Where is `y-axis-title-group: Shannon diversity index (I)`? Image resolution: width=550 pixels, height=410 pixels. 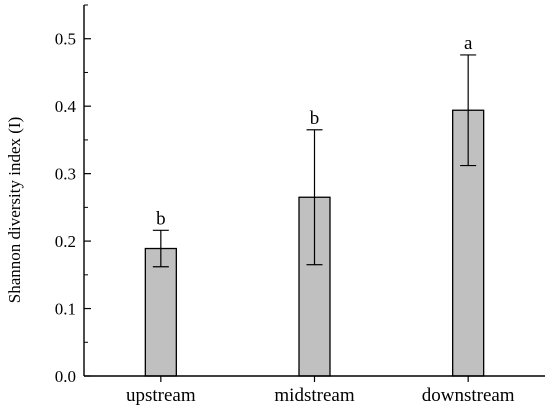 y-axis-title-group: Shannon diversity index (I) is located at coordinates (14, 210).